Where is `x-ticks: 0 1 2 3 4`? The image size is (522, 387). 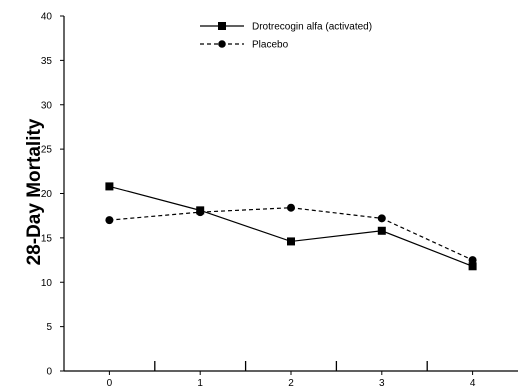 x-ticks: 0 1 2 3 4 is located at coordinates (291, 374).